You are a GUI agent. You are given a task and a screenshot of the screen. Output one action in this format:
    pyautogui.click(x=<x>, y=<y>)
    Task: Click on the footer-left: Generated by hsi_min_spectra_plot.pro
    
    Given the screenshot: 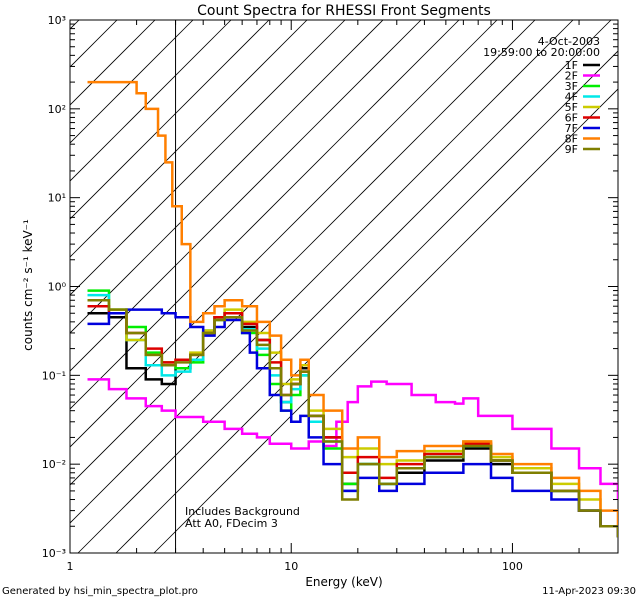 What is the action you would take?
    pyautogui.click(x=100, y=591)
    